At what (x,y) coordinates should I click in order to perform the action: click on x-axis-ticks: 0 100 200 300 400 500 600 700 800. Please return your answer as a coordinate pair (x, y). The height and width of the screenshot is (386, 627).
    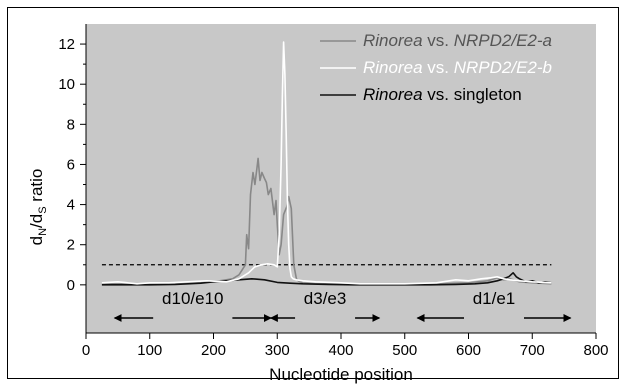
    Looking at the image, I should click on (345, 346).